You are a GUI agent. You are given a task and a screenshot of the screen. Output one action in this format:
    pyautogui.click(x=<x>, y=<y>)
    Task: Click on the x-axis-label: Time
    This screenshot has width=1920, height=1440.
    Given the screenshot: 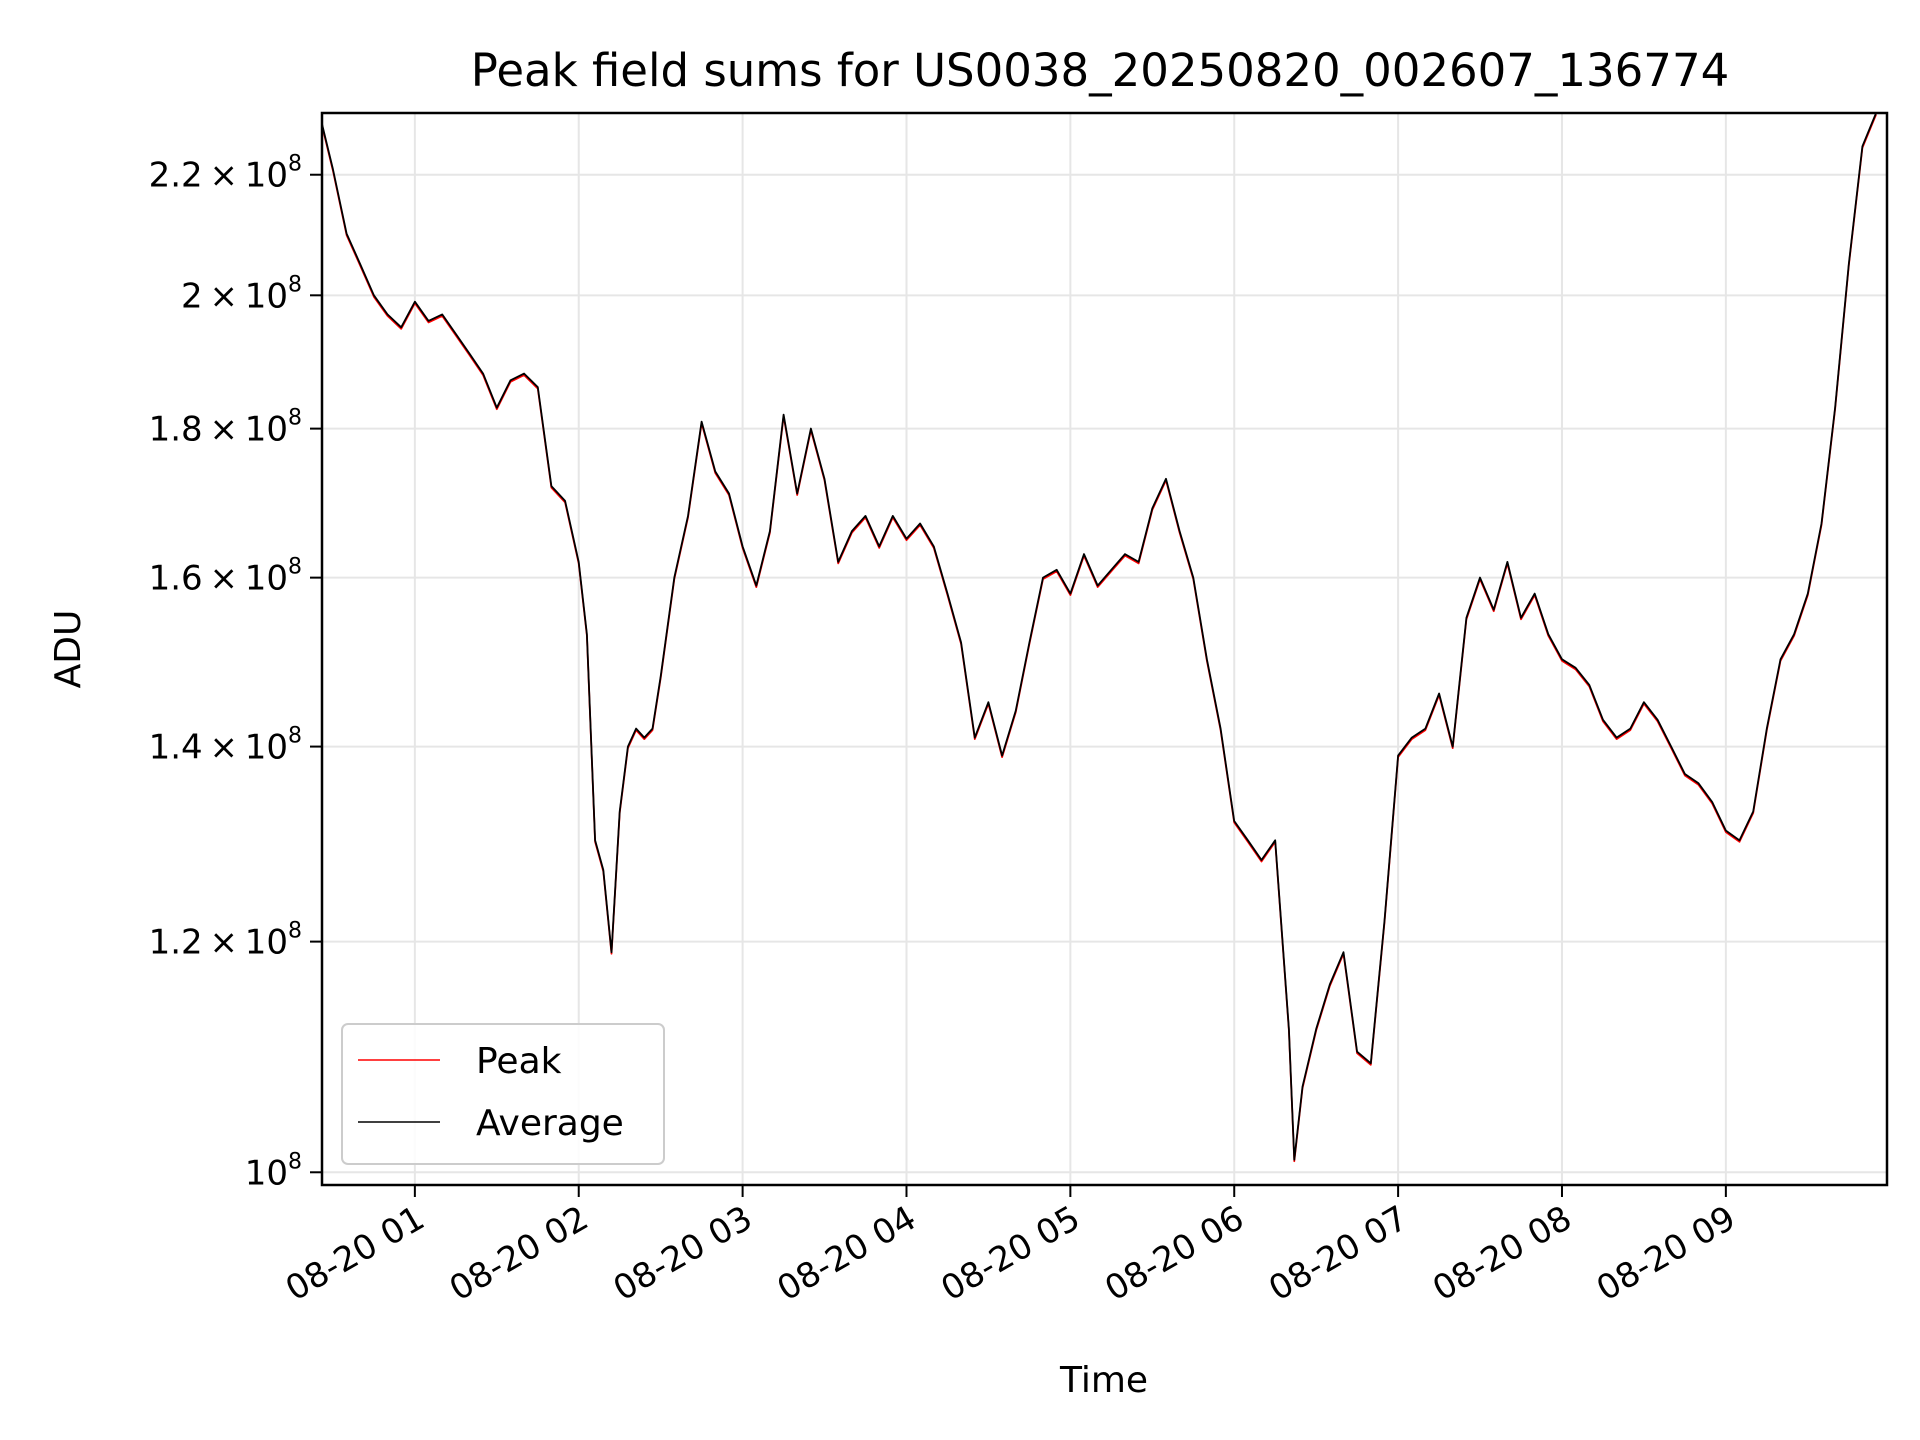 What is the action you would take?
    pyautogui.click(x=1103, y=1380)
    